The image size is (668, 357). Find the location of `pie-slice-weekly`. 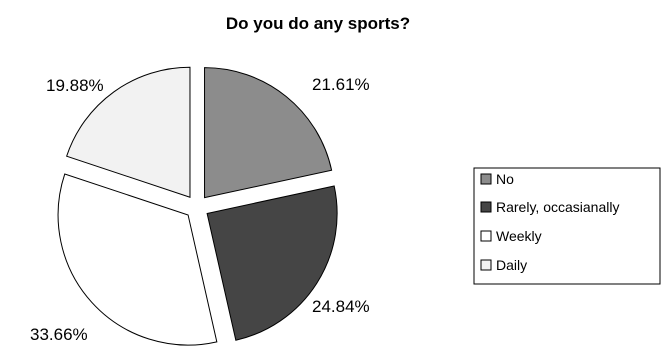

pie-slice-weekly is located at coordinates (137, 259).